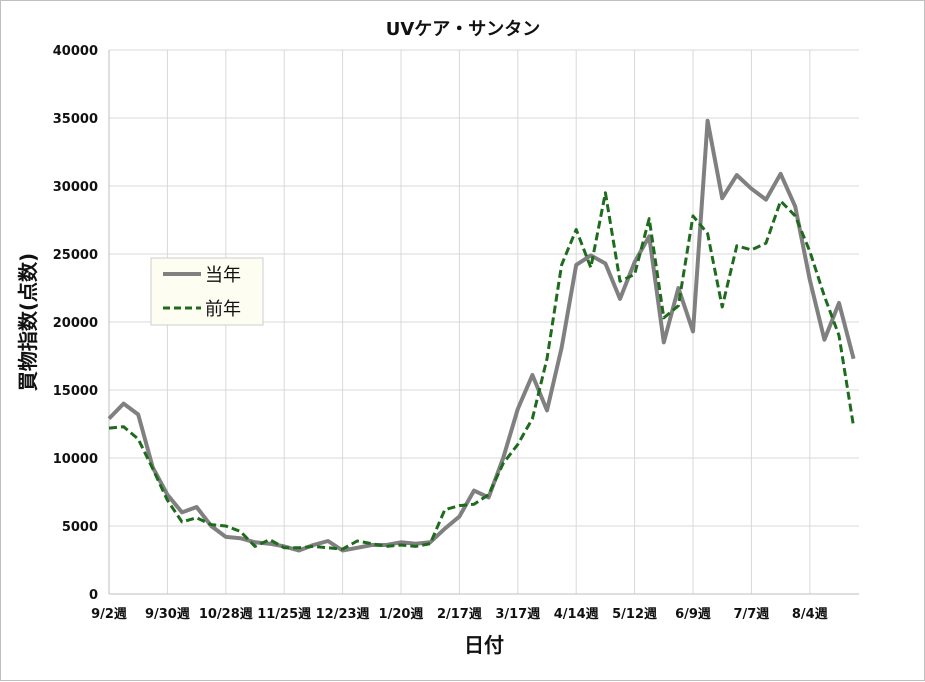  What do you see at coordinates (75, 51) in the screenshot?
I see `y-tick-label: 40000` at bounding box center [75, 51].